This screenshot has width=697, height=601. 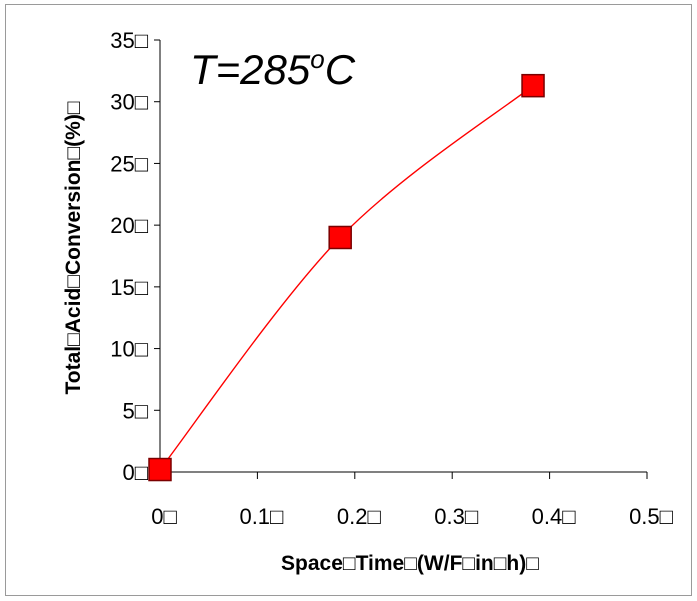 What do you see at coordinates (164, 516) in the screenshot?
I see `x-tick-label: 0□` at bounding box center [164, 516].